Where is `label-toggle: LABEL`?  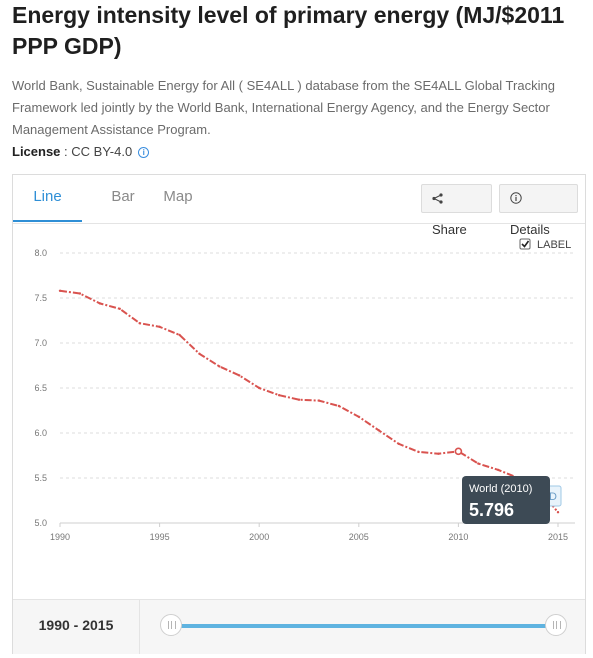 label-toggle: LABEL is located at coordinates (545, 244).